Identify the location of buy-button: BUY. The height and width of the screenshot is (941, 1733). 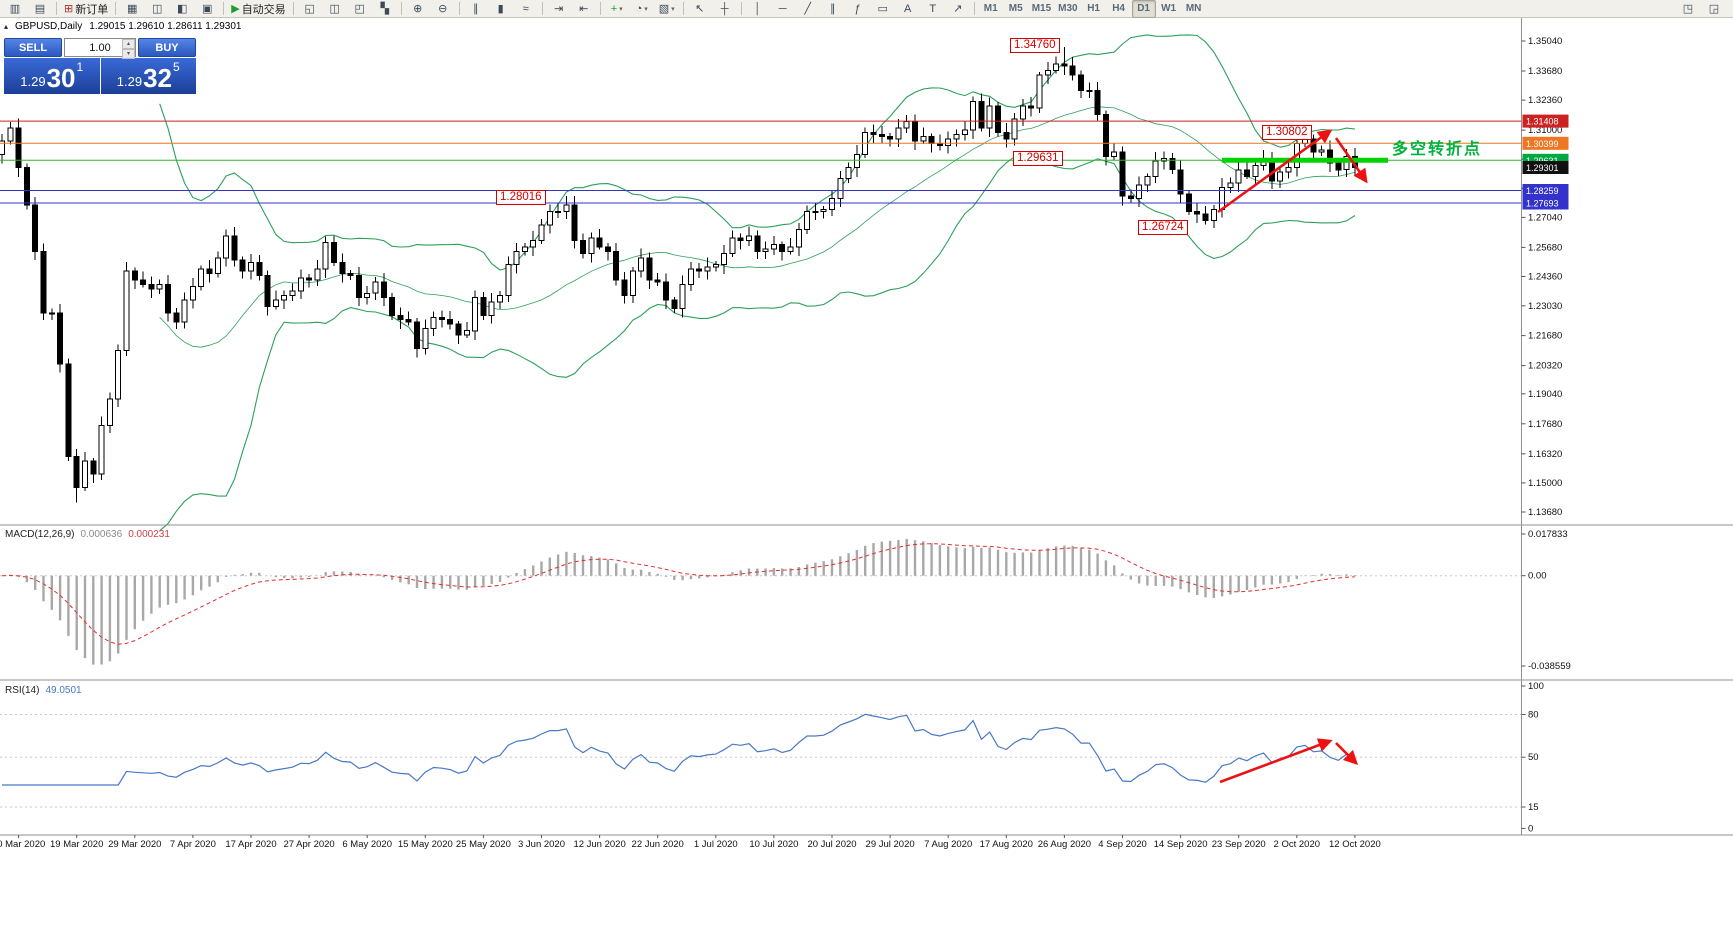
(167, 47).